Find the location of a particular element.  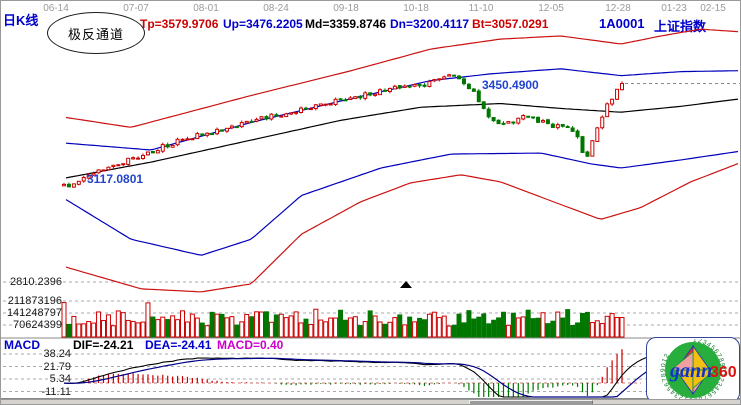

stock-code: 1A0001 is located at coordinates (622, 23).